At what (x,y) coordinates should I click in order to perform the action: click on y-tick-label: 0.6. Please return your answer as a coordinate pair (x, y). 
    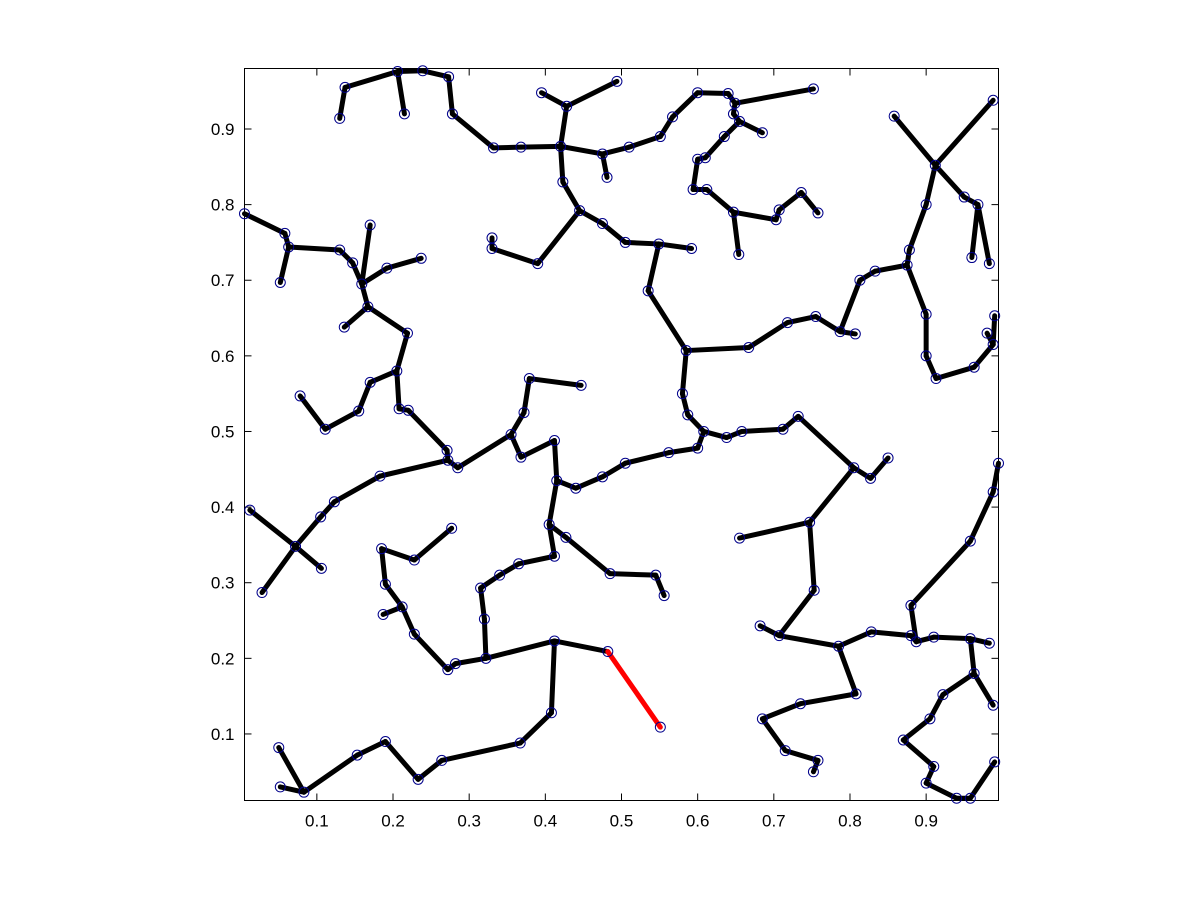
    Looking at the image, I should click on (223, 356).